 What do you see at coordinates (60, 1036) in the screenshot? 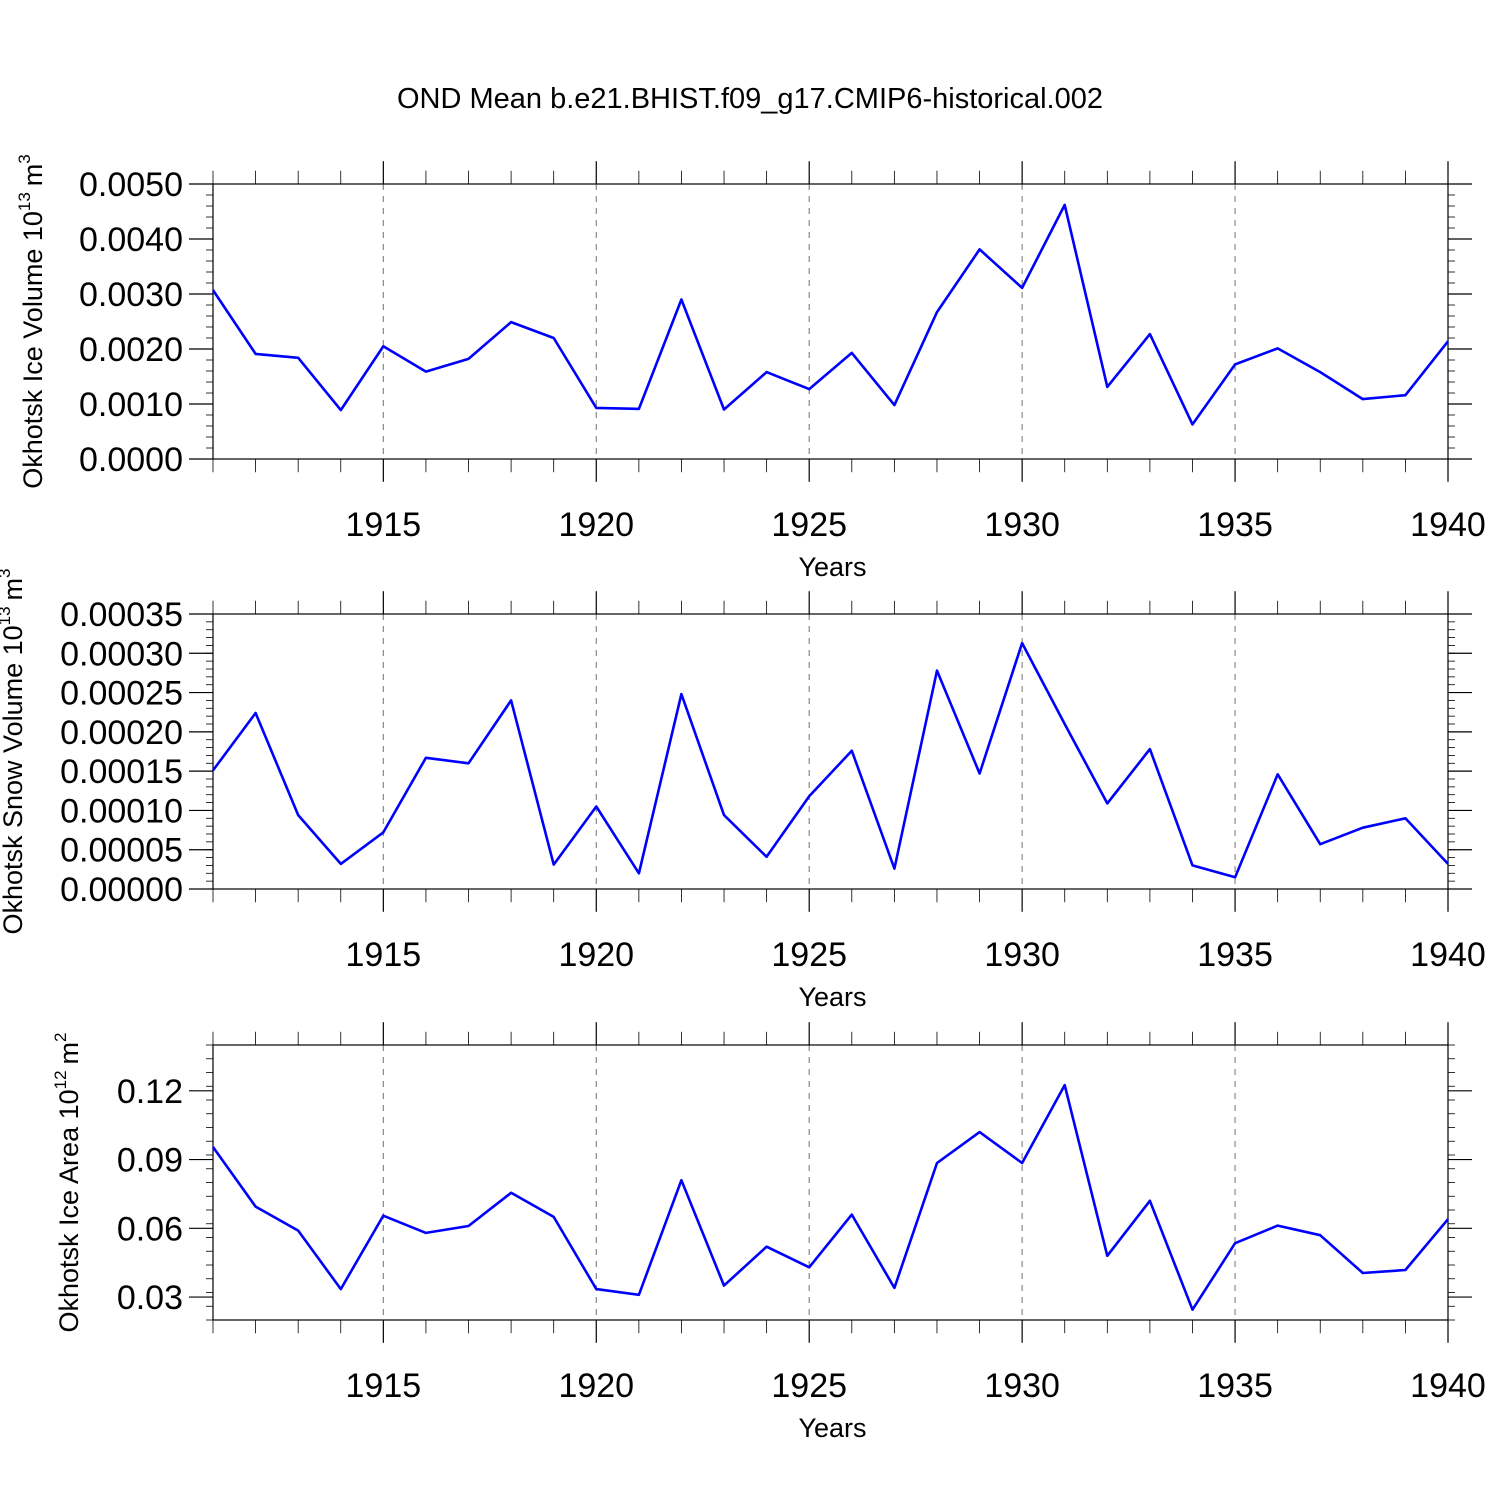
I see `y-axis-label-unit-exponent: 2` at bounding box center [60, 1036].